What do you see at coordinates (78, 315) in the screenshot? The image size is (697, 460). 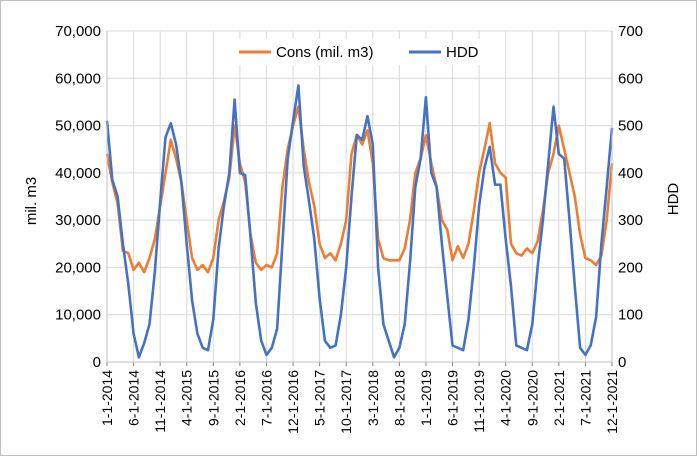 I see `y-tick-label: 10,000` at bounding box center [78, 315].